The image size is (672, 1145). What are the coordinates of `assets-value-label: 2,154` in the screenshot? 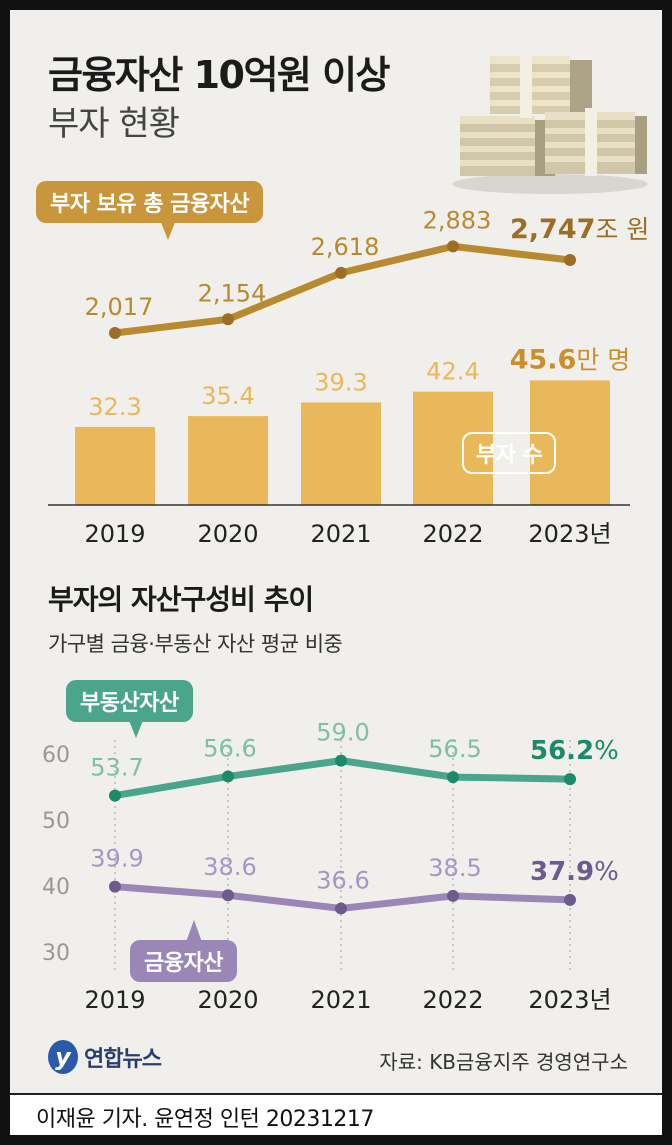 It's located at (232, 293).